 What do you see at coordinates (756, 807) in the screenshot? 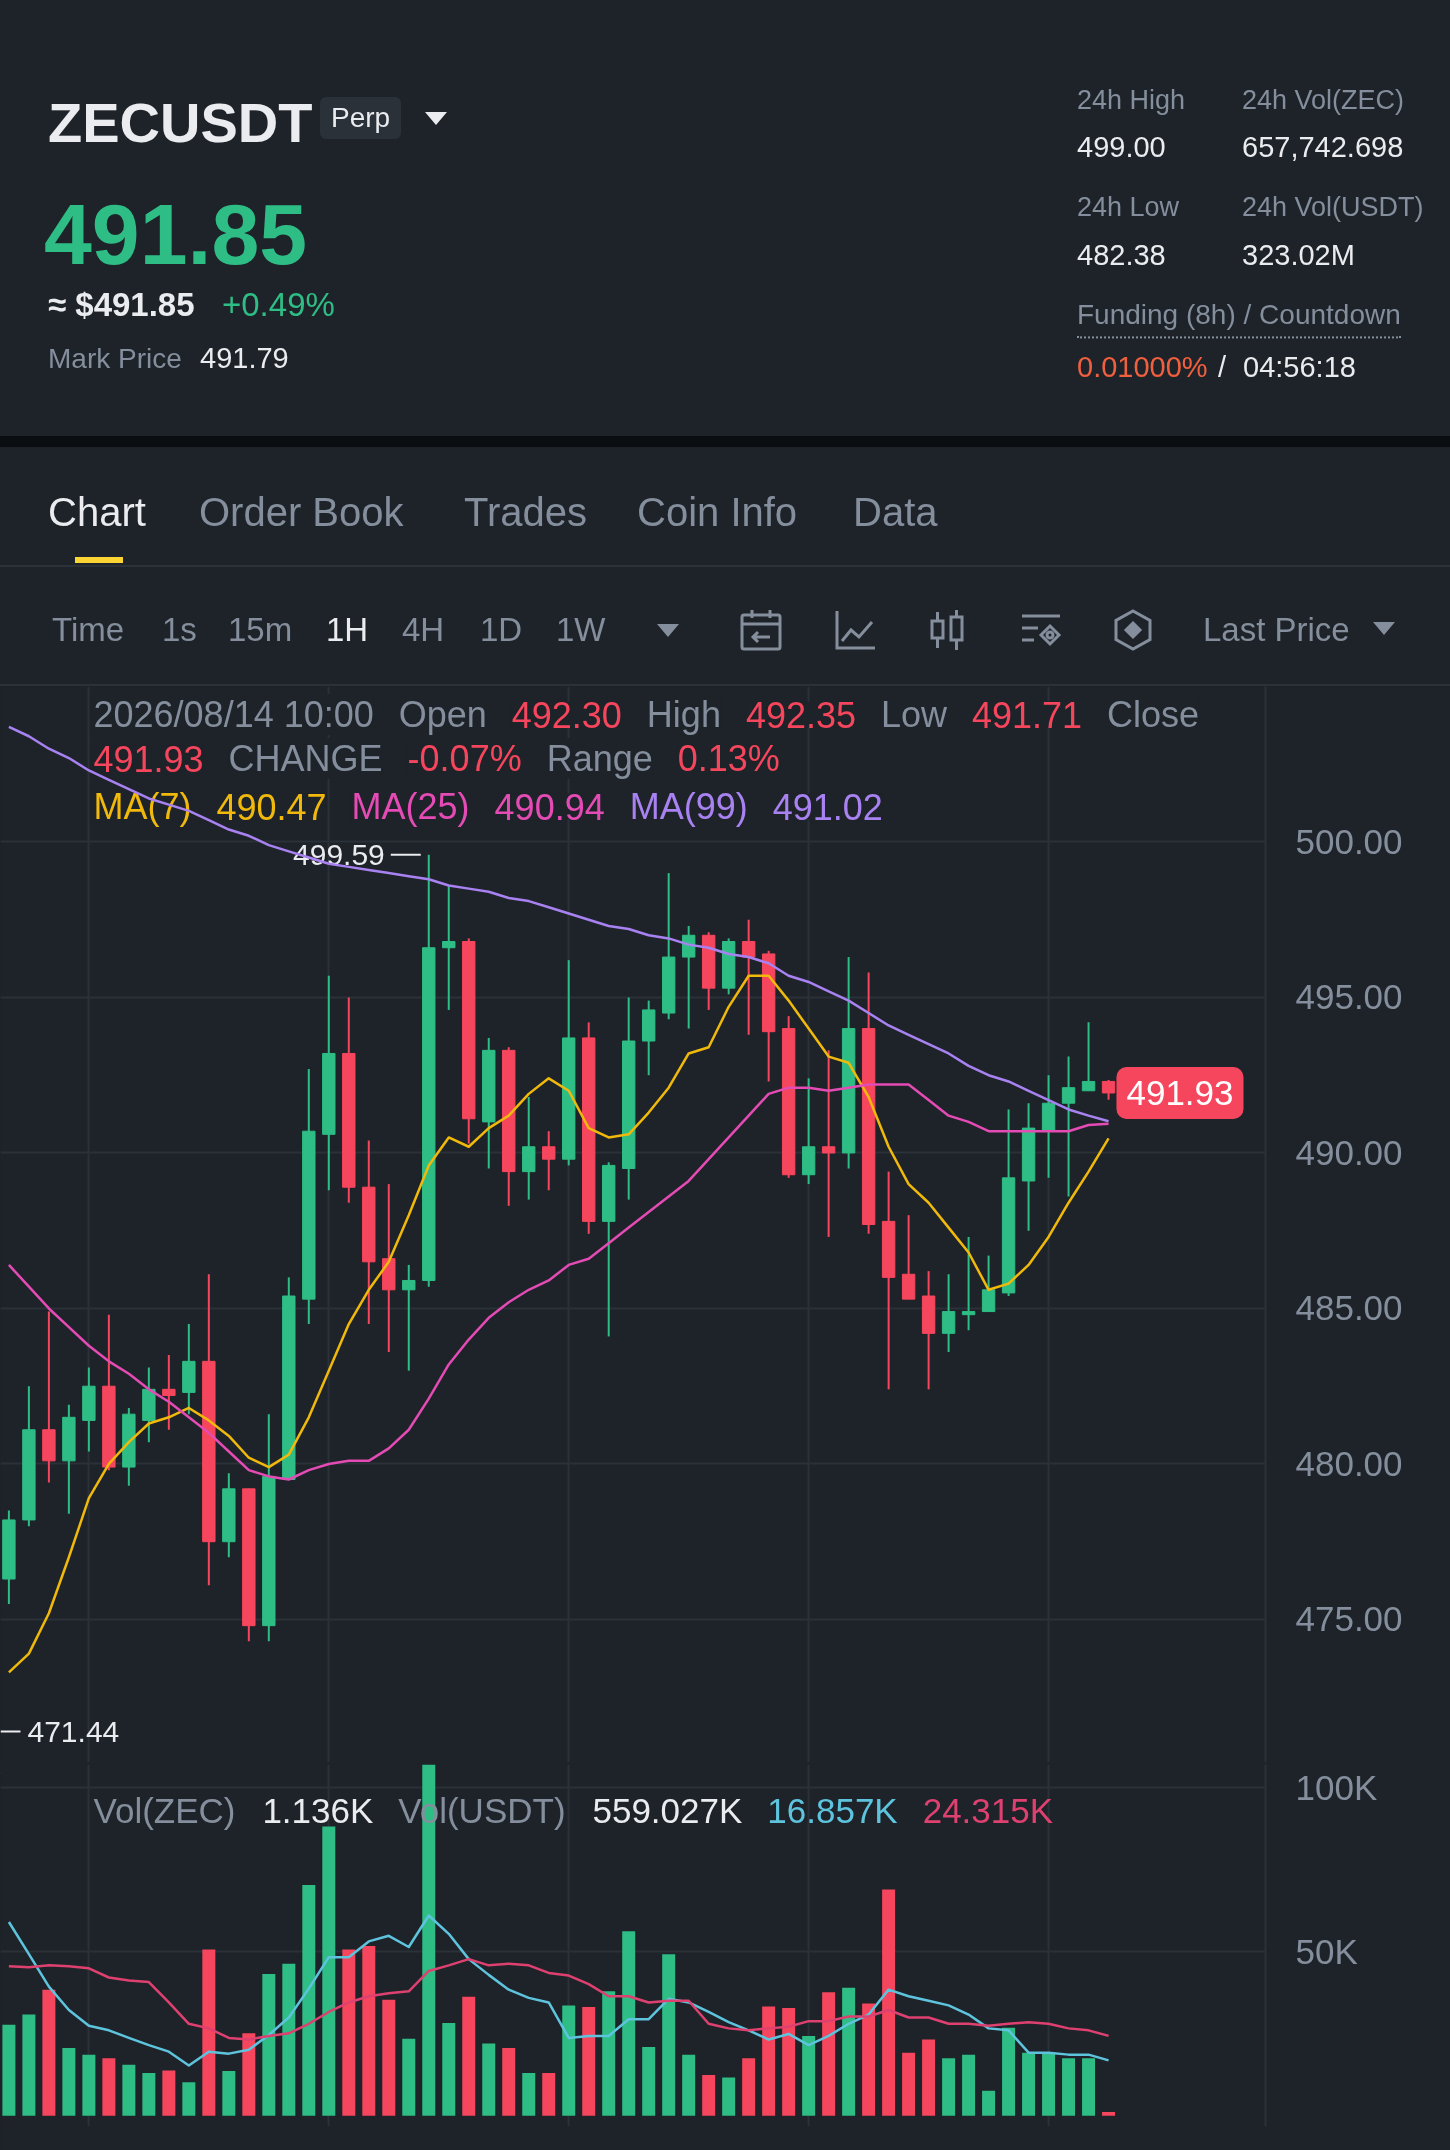
I see `text: MA(99) 491.02` at bounding box center [756, 807].